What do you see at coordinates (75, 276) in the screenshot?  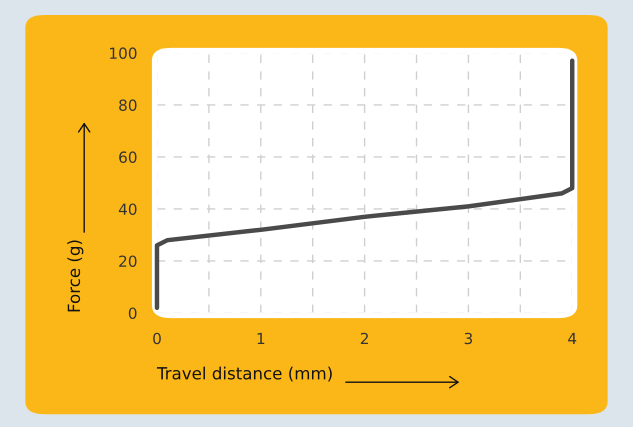 I see `y-axis-title: Force (g)` at bounding box center [75, 276].